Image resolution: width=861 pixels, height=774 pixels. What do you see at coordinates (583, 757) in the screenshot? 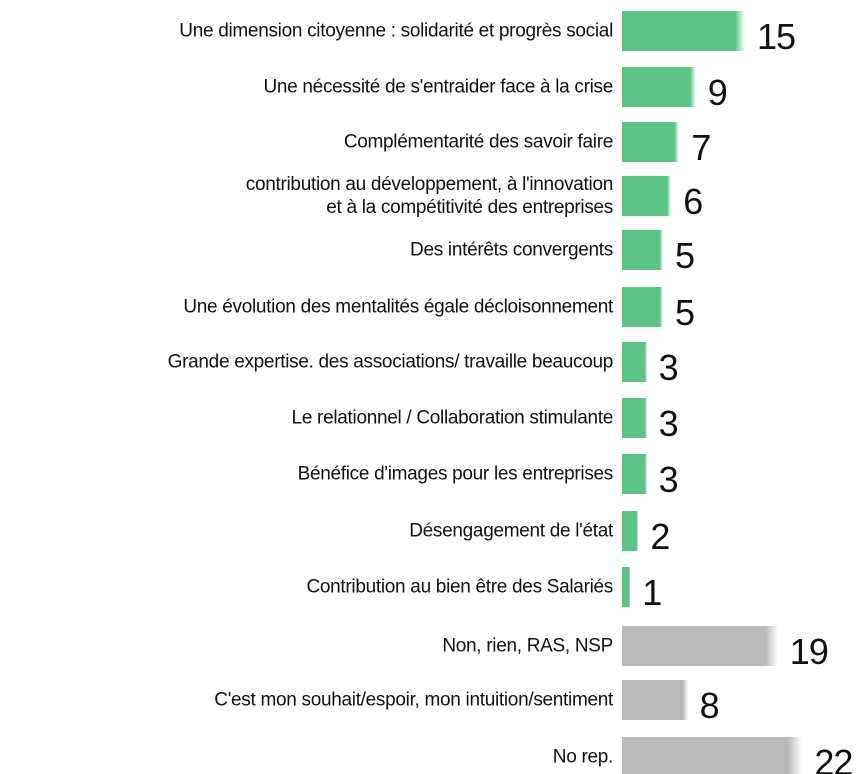
I see `category-label: No rep.` at bounding box center [583, 757].